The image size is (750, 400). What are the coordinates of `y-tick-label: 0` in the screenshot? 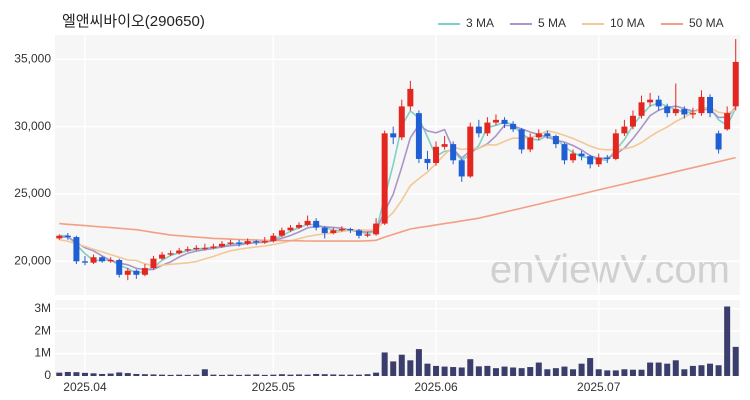 It's located at (47, 375).